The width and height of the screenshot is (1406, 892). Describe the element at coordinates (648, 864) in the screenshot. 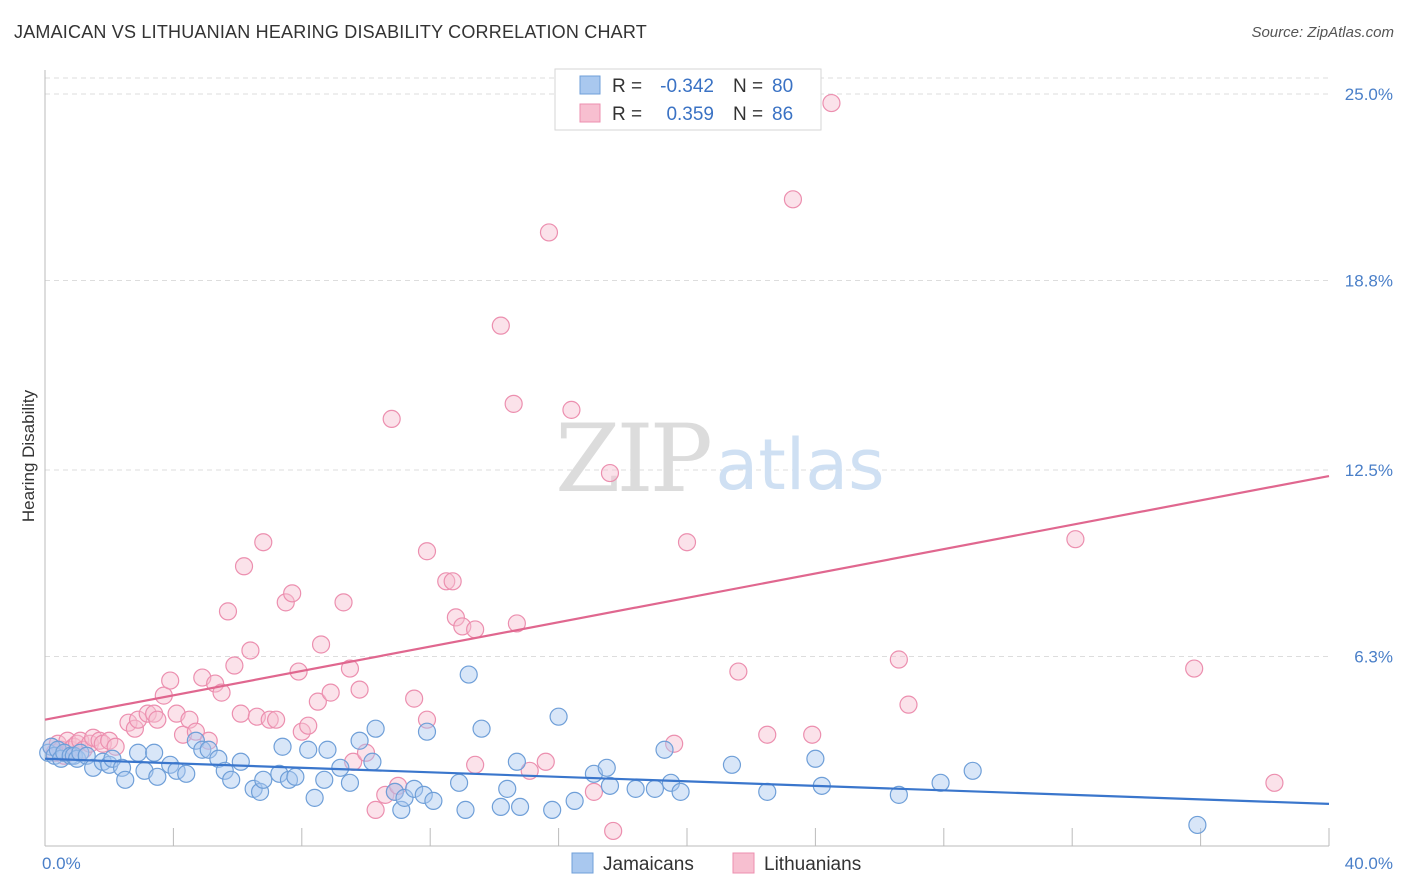

I see `bottom-legend-label-jamaicans: Jamaicans` at that location.